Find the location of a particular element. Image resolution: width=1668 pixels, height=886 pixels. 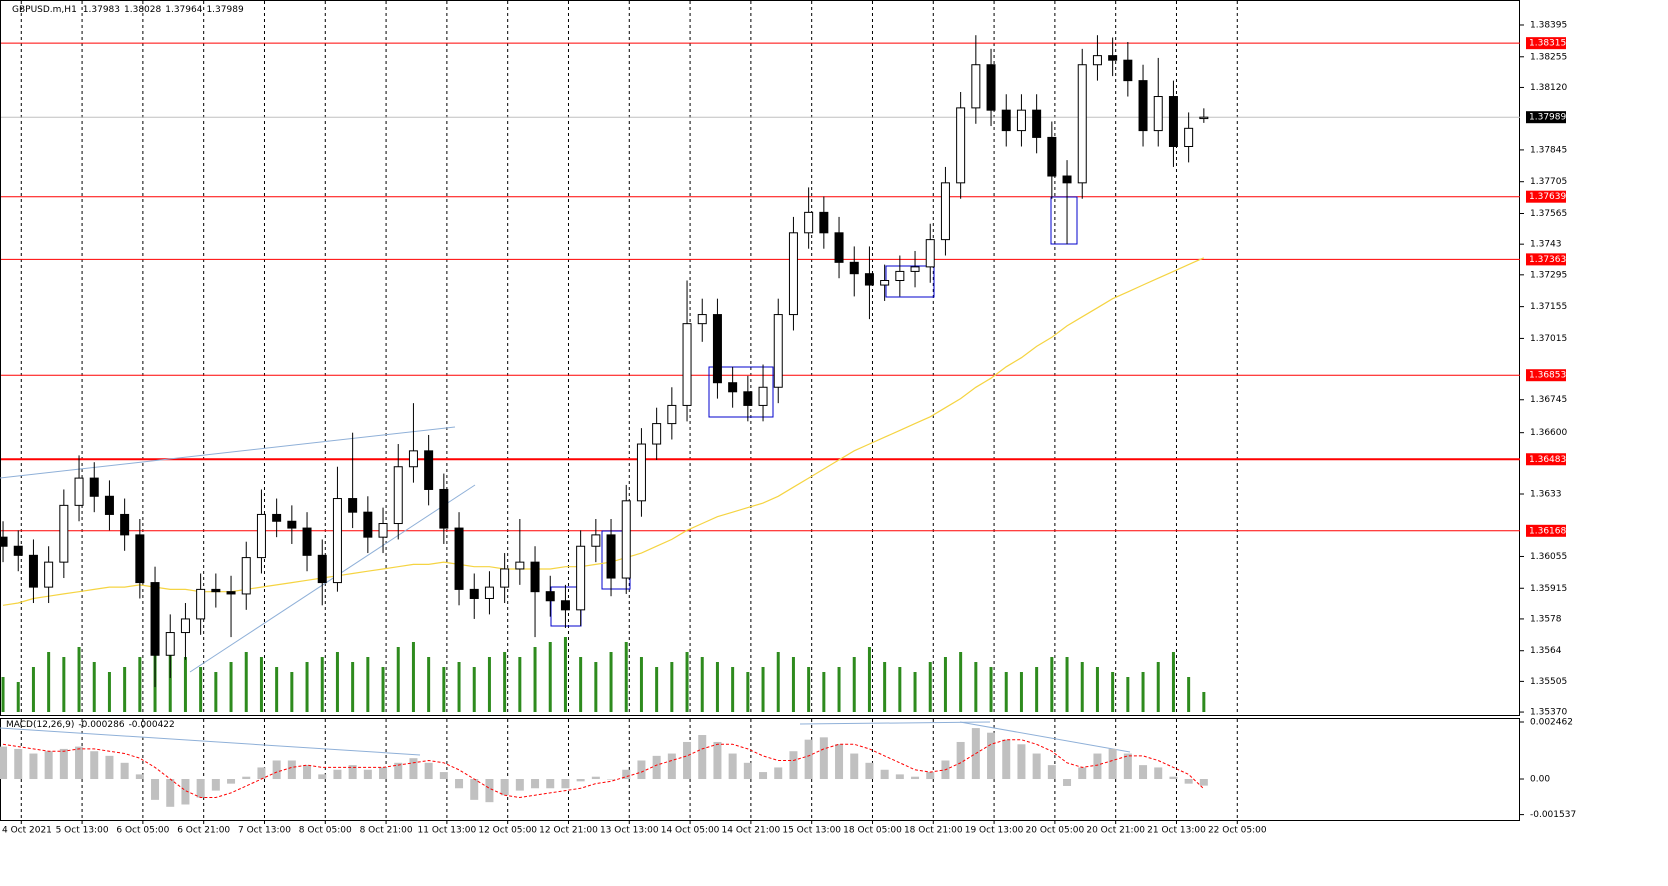

x-tick-label: 14 Oct 05:00 is located at coordinates (690, 831).